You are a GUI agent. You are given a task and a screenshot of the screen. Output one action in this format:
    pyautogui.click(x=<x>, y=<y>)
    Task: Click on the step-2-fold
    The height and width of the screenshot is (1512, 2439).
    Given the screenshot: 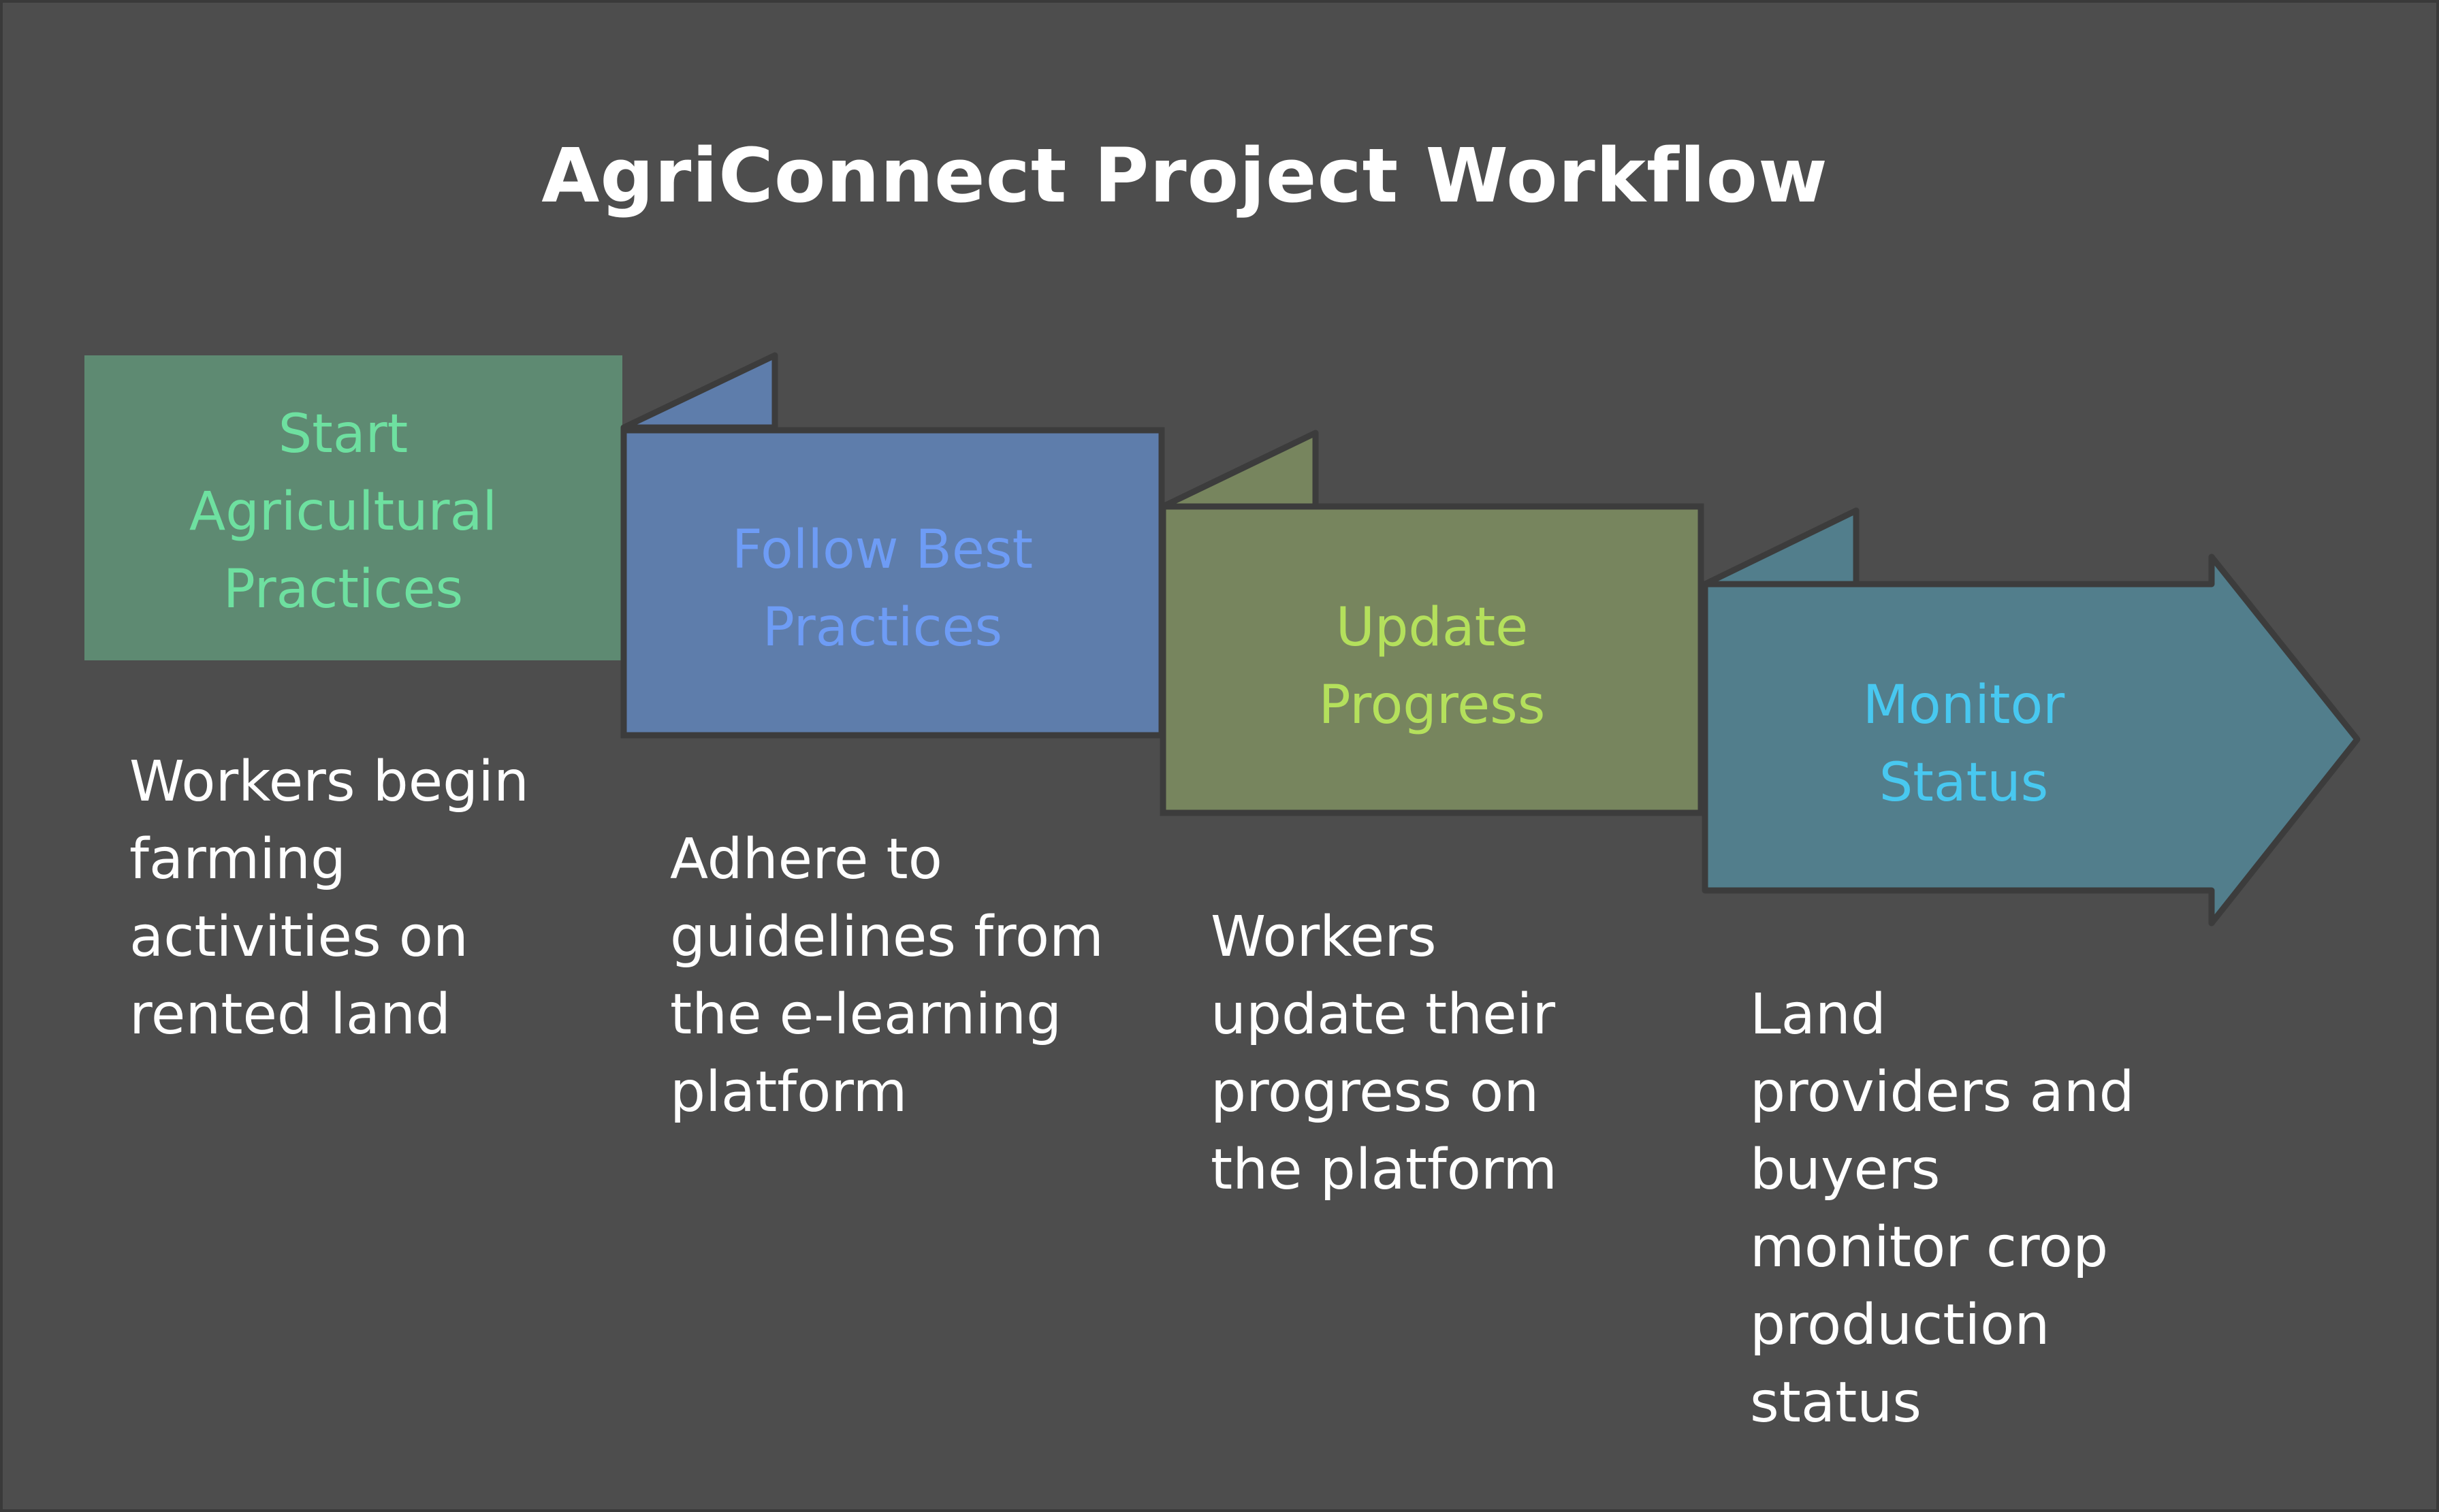 What is the action you would take?
    pyautogui.click(x=1239, y=470)
    